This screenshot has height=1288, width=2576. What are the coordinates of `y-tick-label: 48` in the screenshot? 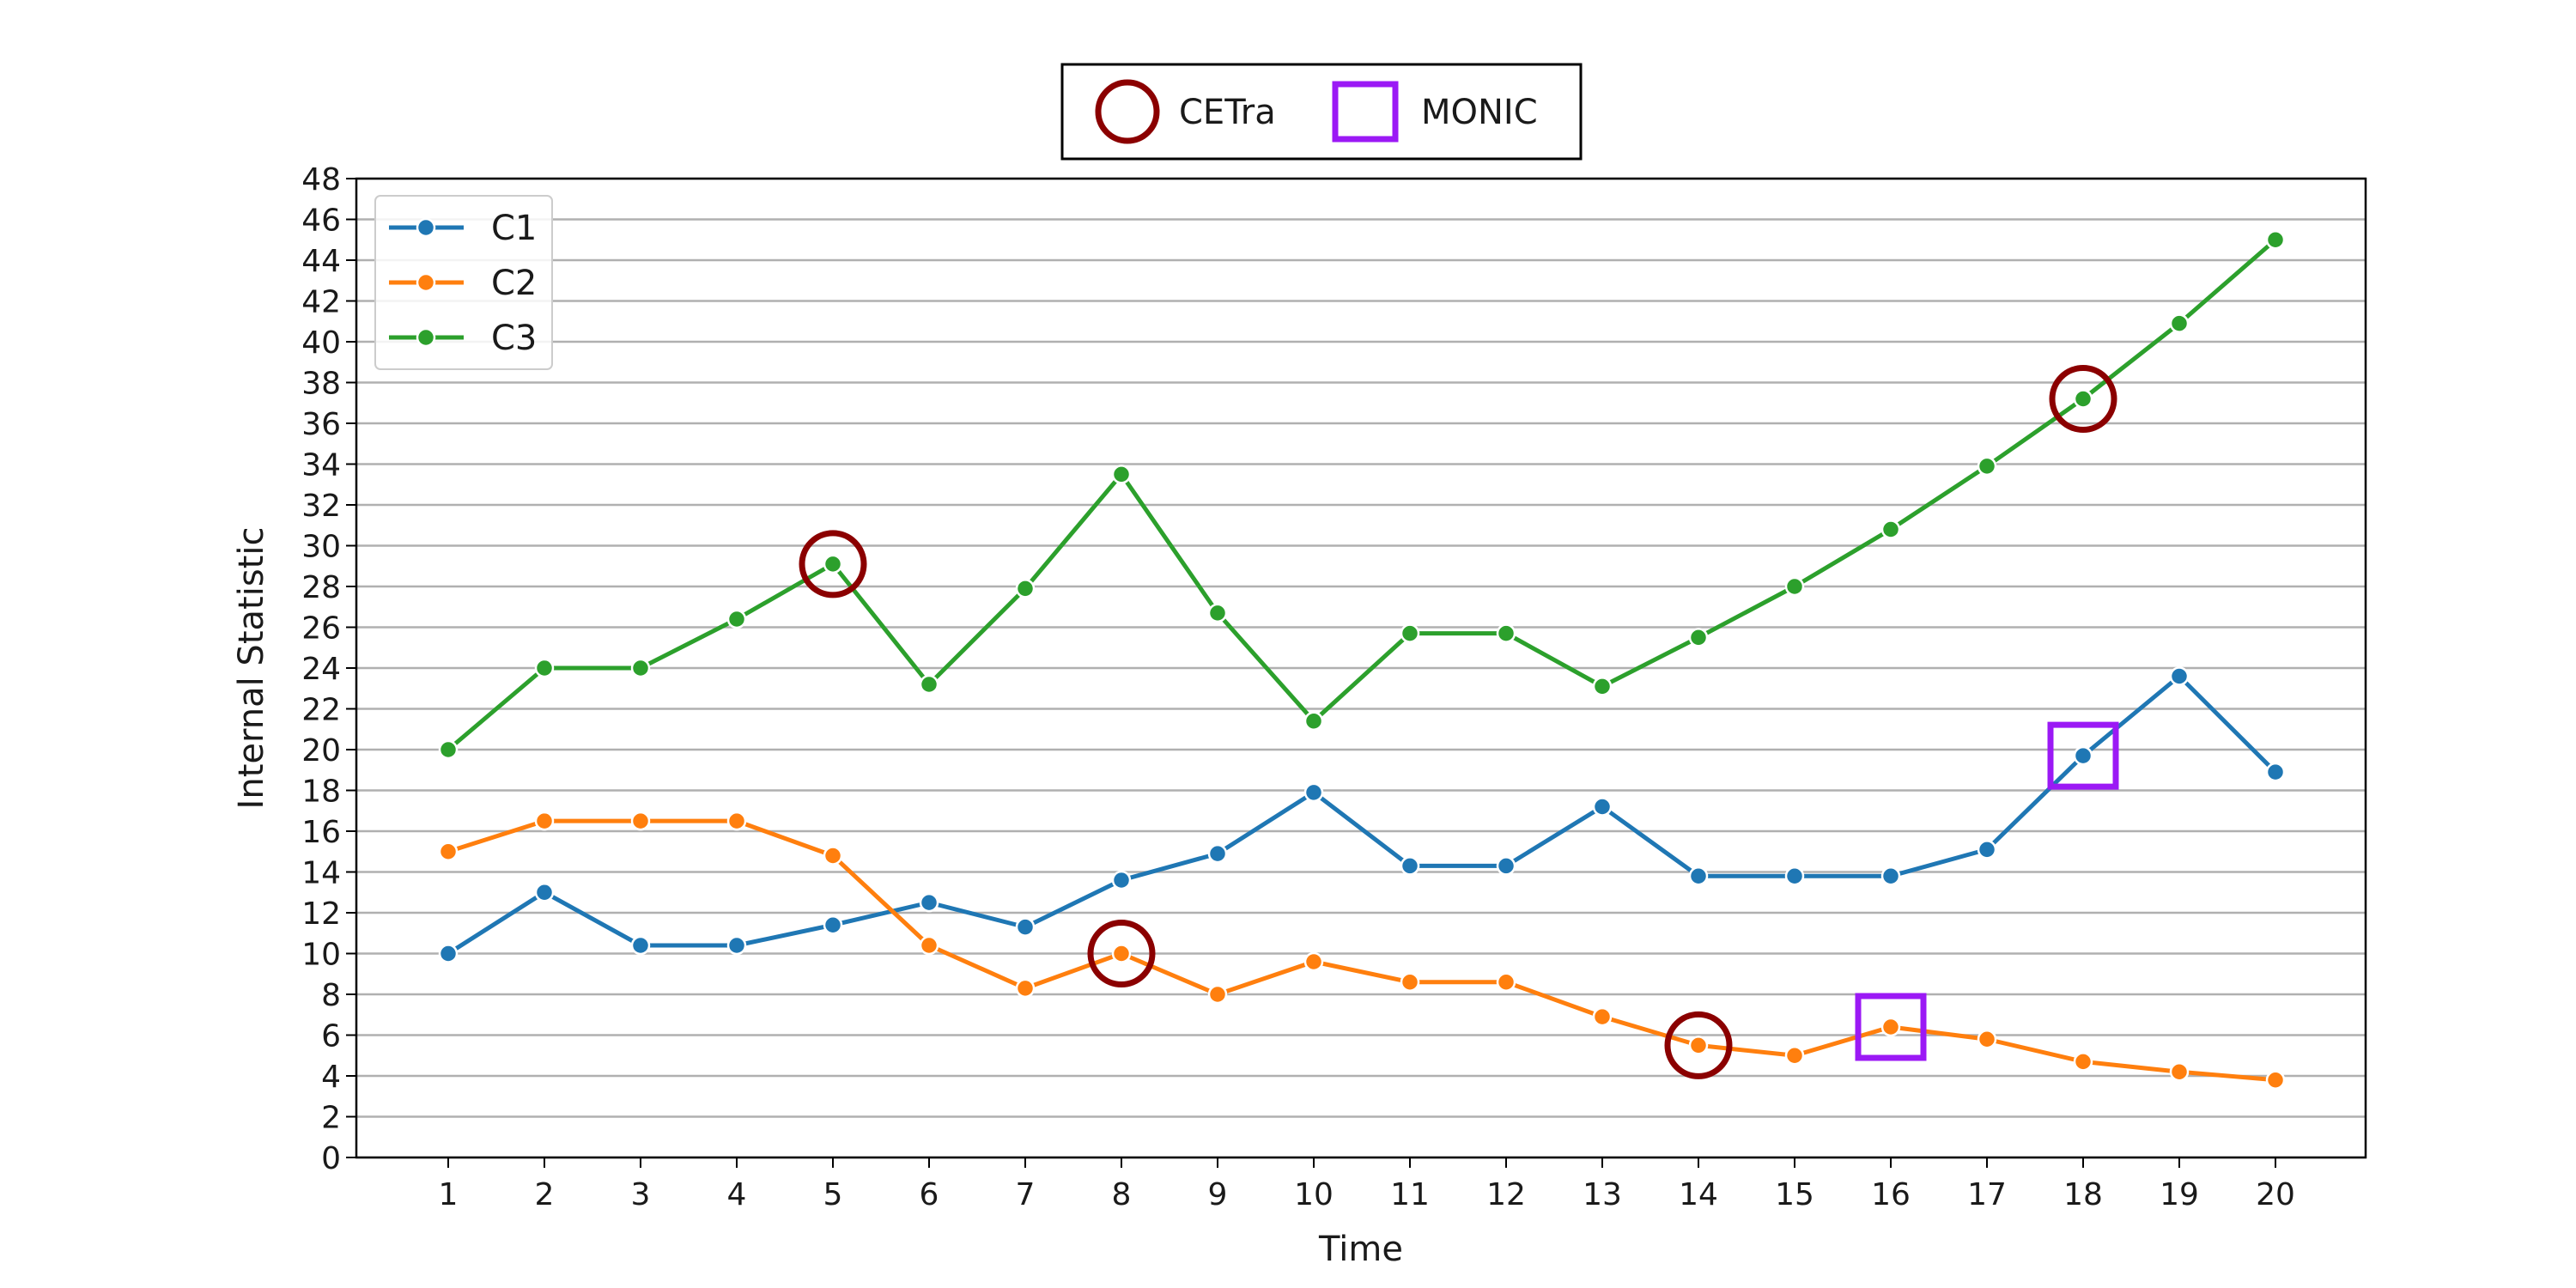 It's located at (321, 180).